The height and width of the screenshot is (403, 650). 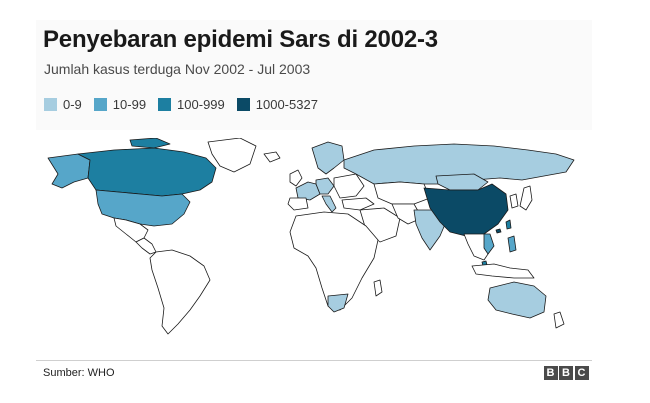 What do you see at coordinates (79, 373) in the screenshot?
I see `source-note: Sumber: WHO` at bounding box center [79, 373].